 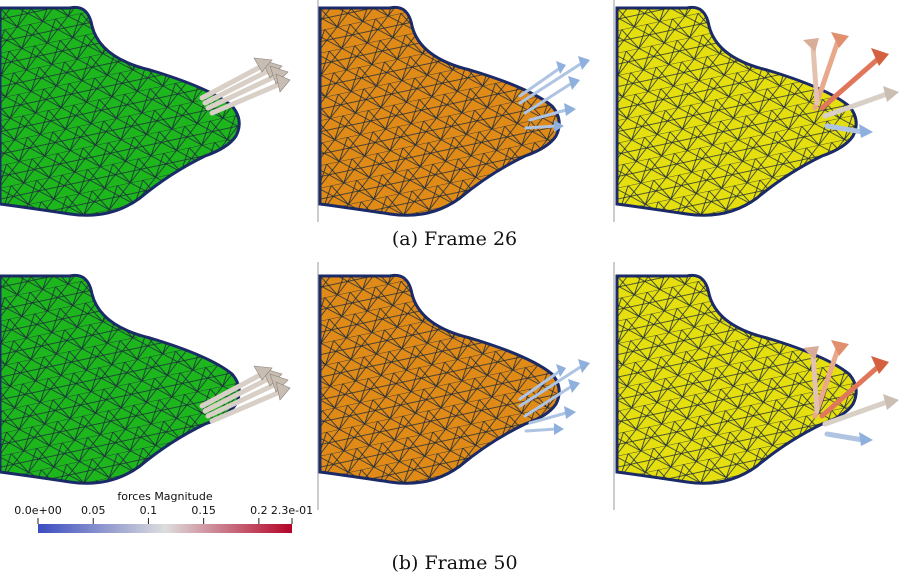 I want to click on panel-a1, so click(x=145, y=111).